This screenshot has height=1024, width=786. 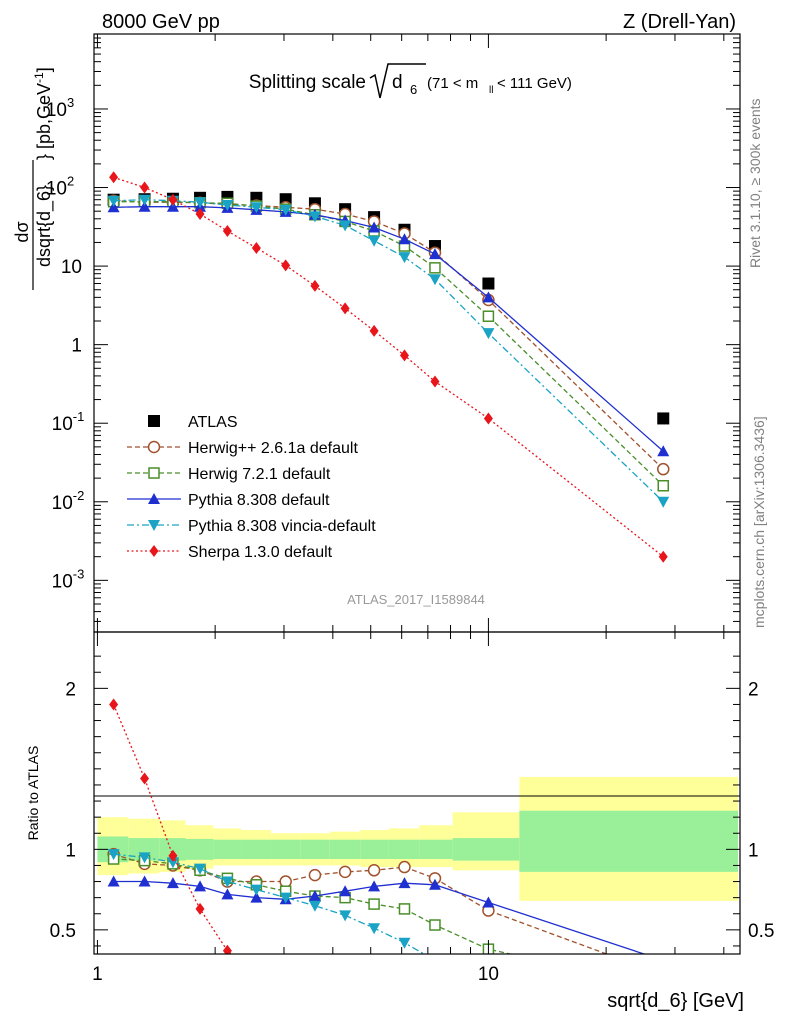 I want to click on legend-marker-atlas, so click(x=154, y=421).